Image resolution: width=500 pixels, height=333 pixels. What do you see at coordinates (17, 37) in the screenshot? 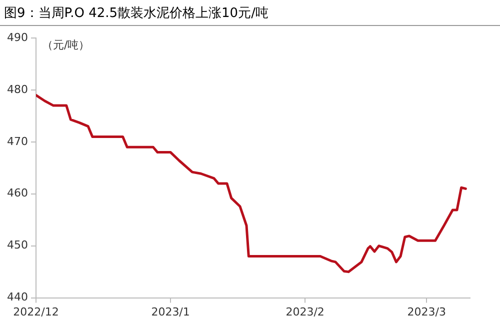
I see `y-tick-label: 490` at bounding box center [17, 37].